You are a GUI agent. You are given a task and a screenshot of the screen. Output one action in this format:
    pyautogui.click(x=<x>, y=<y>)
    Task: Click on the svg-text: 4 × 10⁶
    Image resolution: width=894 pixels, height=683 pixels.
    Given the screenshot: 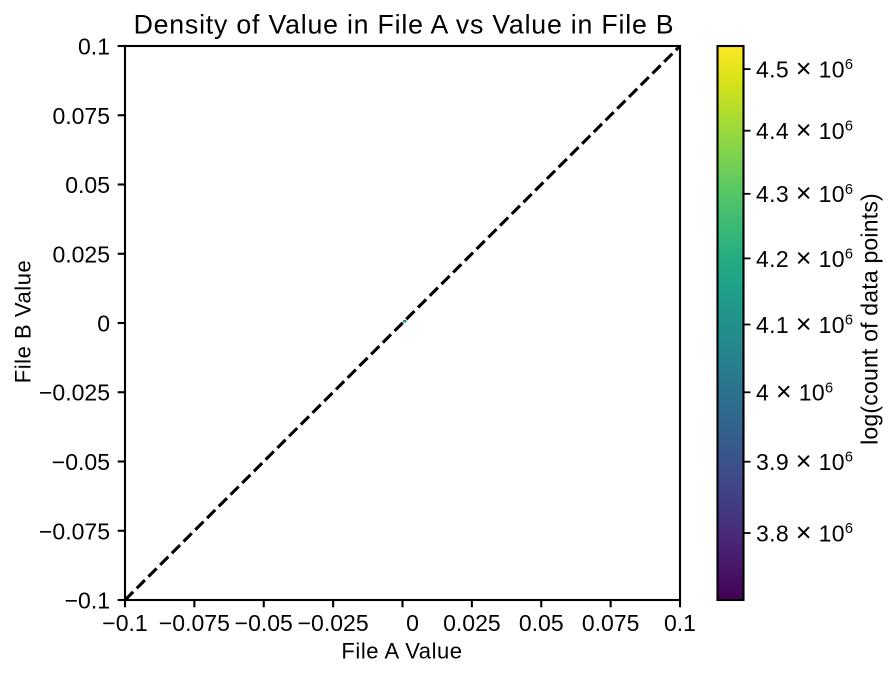 What is the action you would take?
    pyautogui.click(x=795, y=392)
    